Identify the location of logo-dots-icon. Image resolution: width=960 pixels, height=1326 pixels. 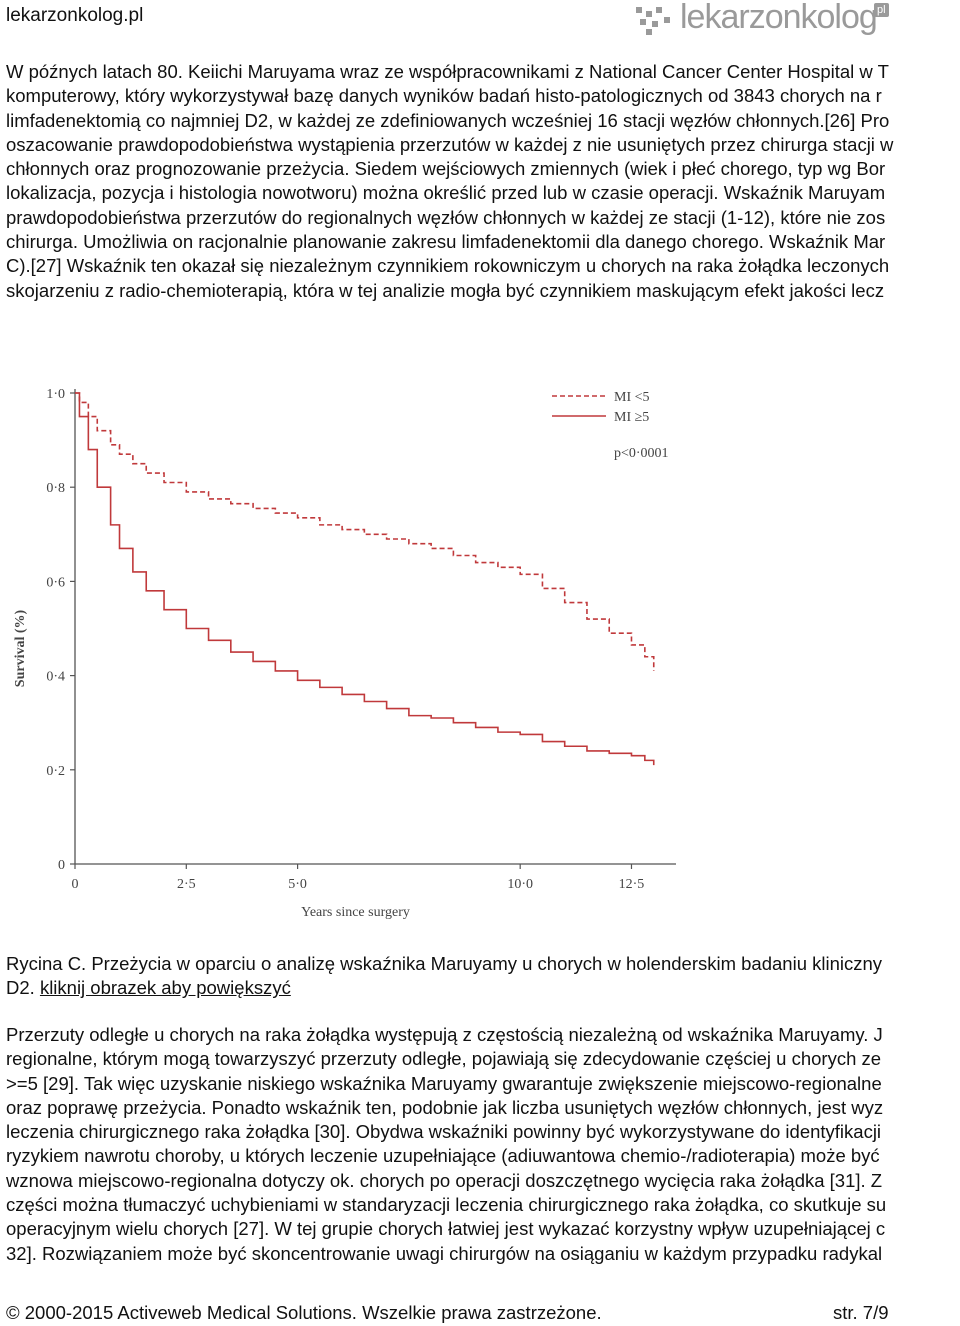
(653, 21).